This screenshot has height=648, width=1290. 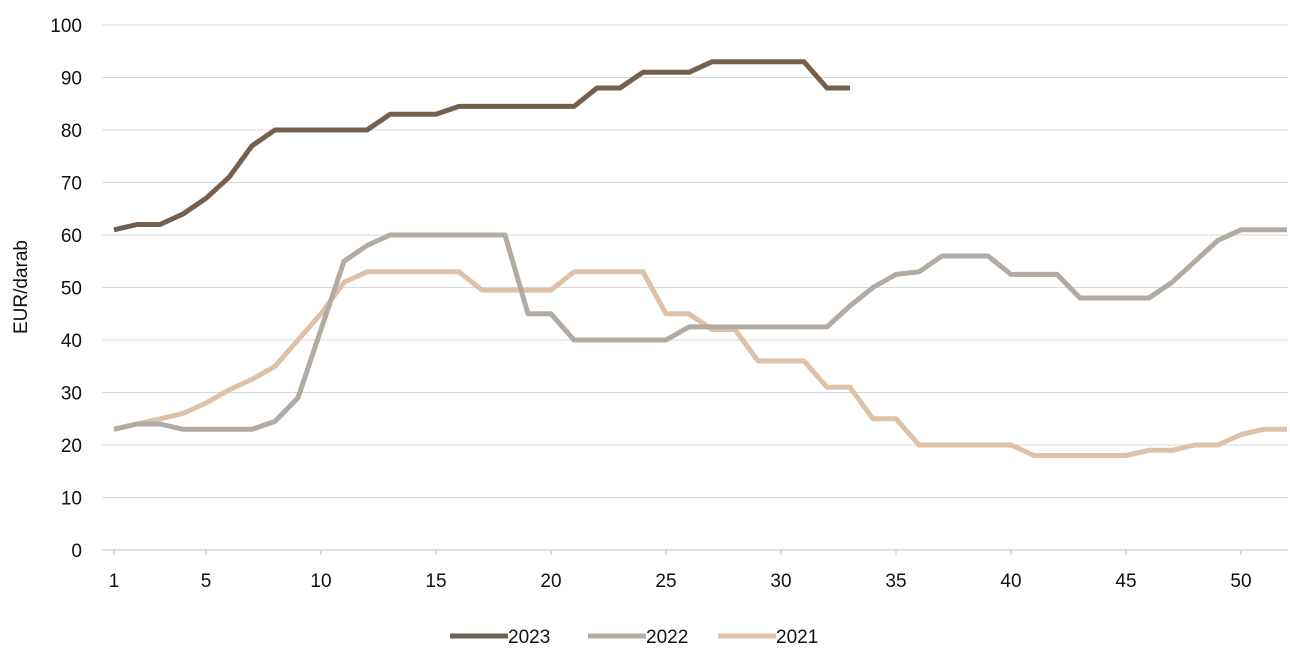 What do you see at coordinates (76, 551) in the screenshot?
I see `y-tick-label: 0` at bounding box center [76, 551].